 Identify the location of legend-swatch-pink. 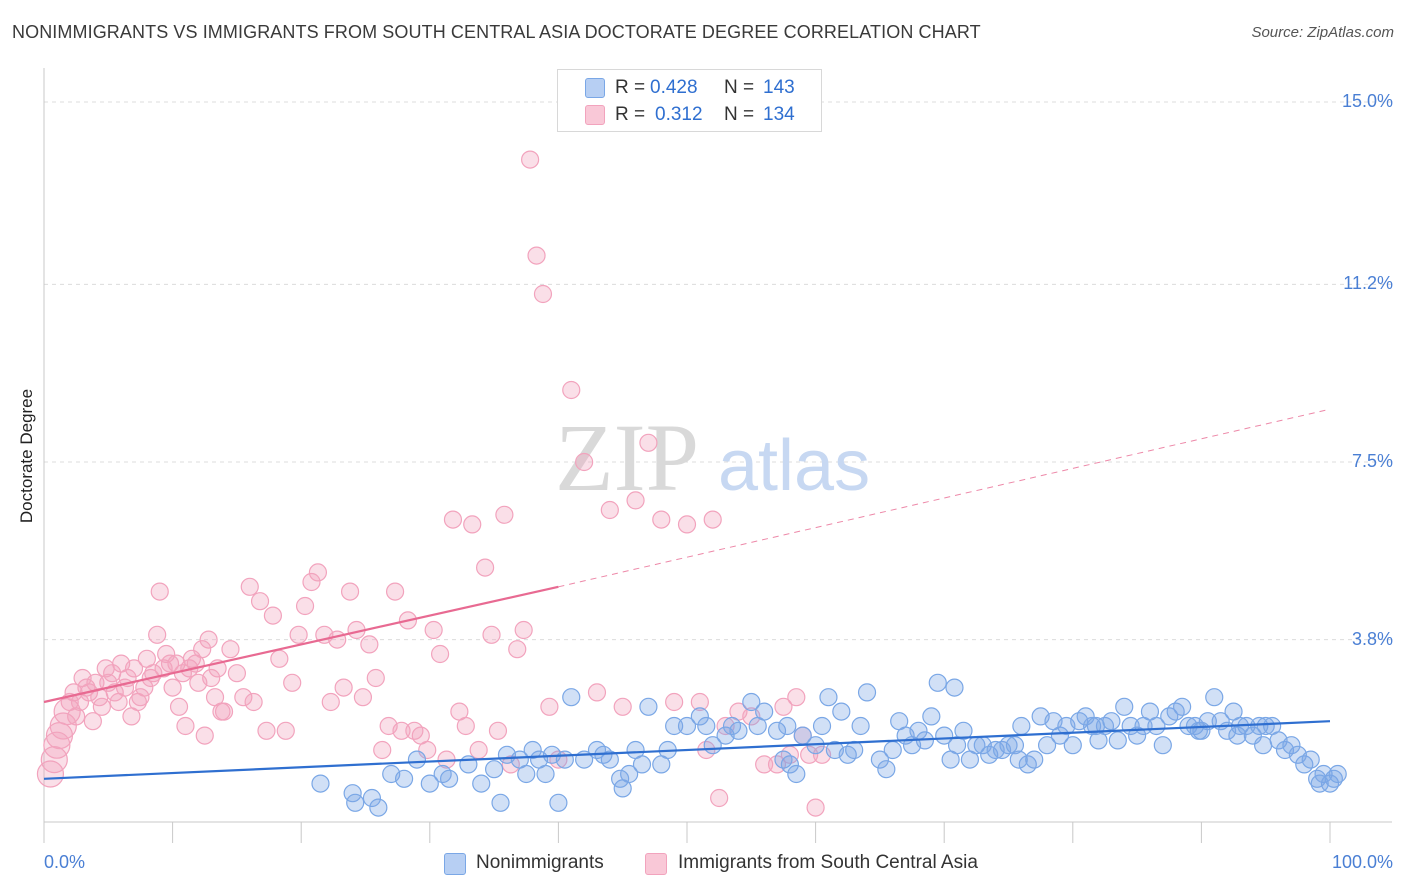
(595, 115).